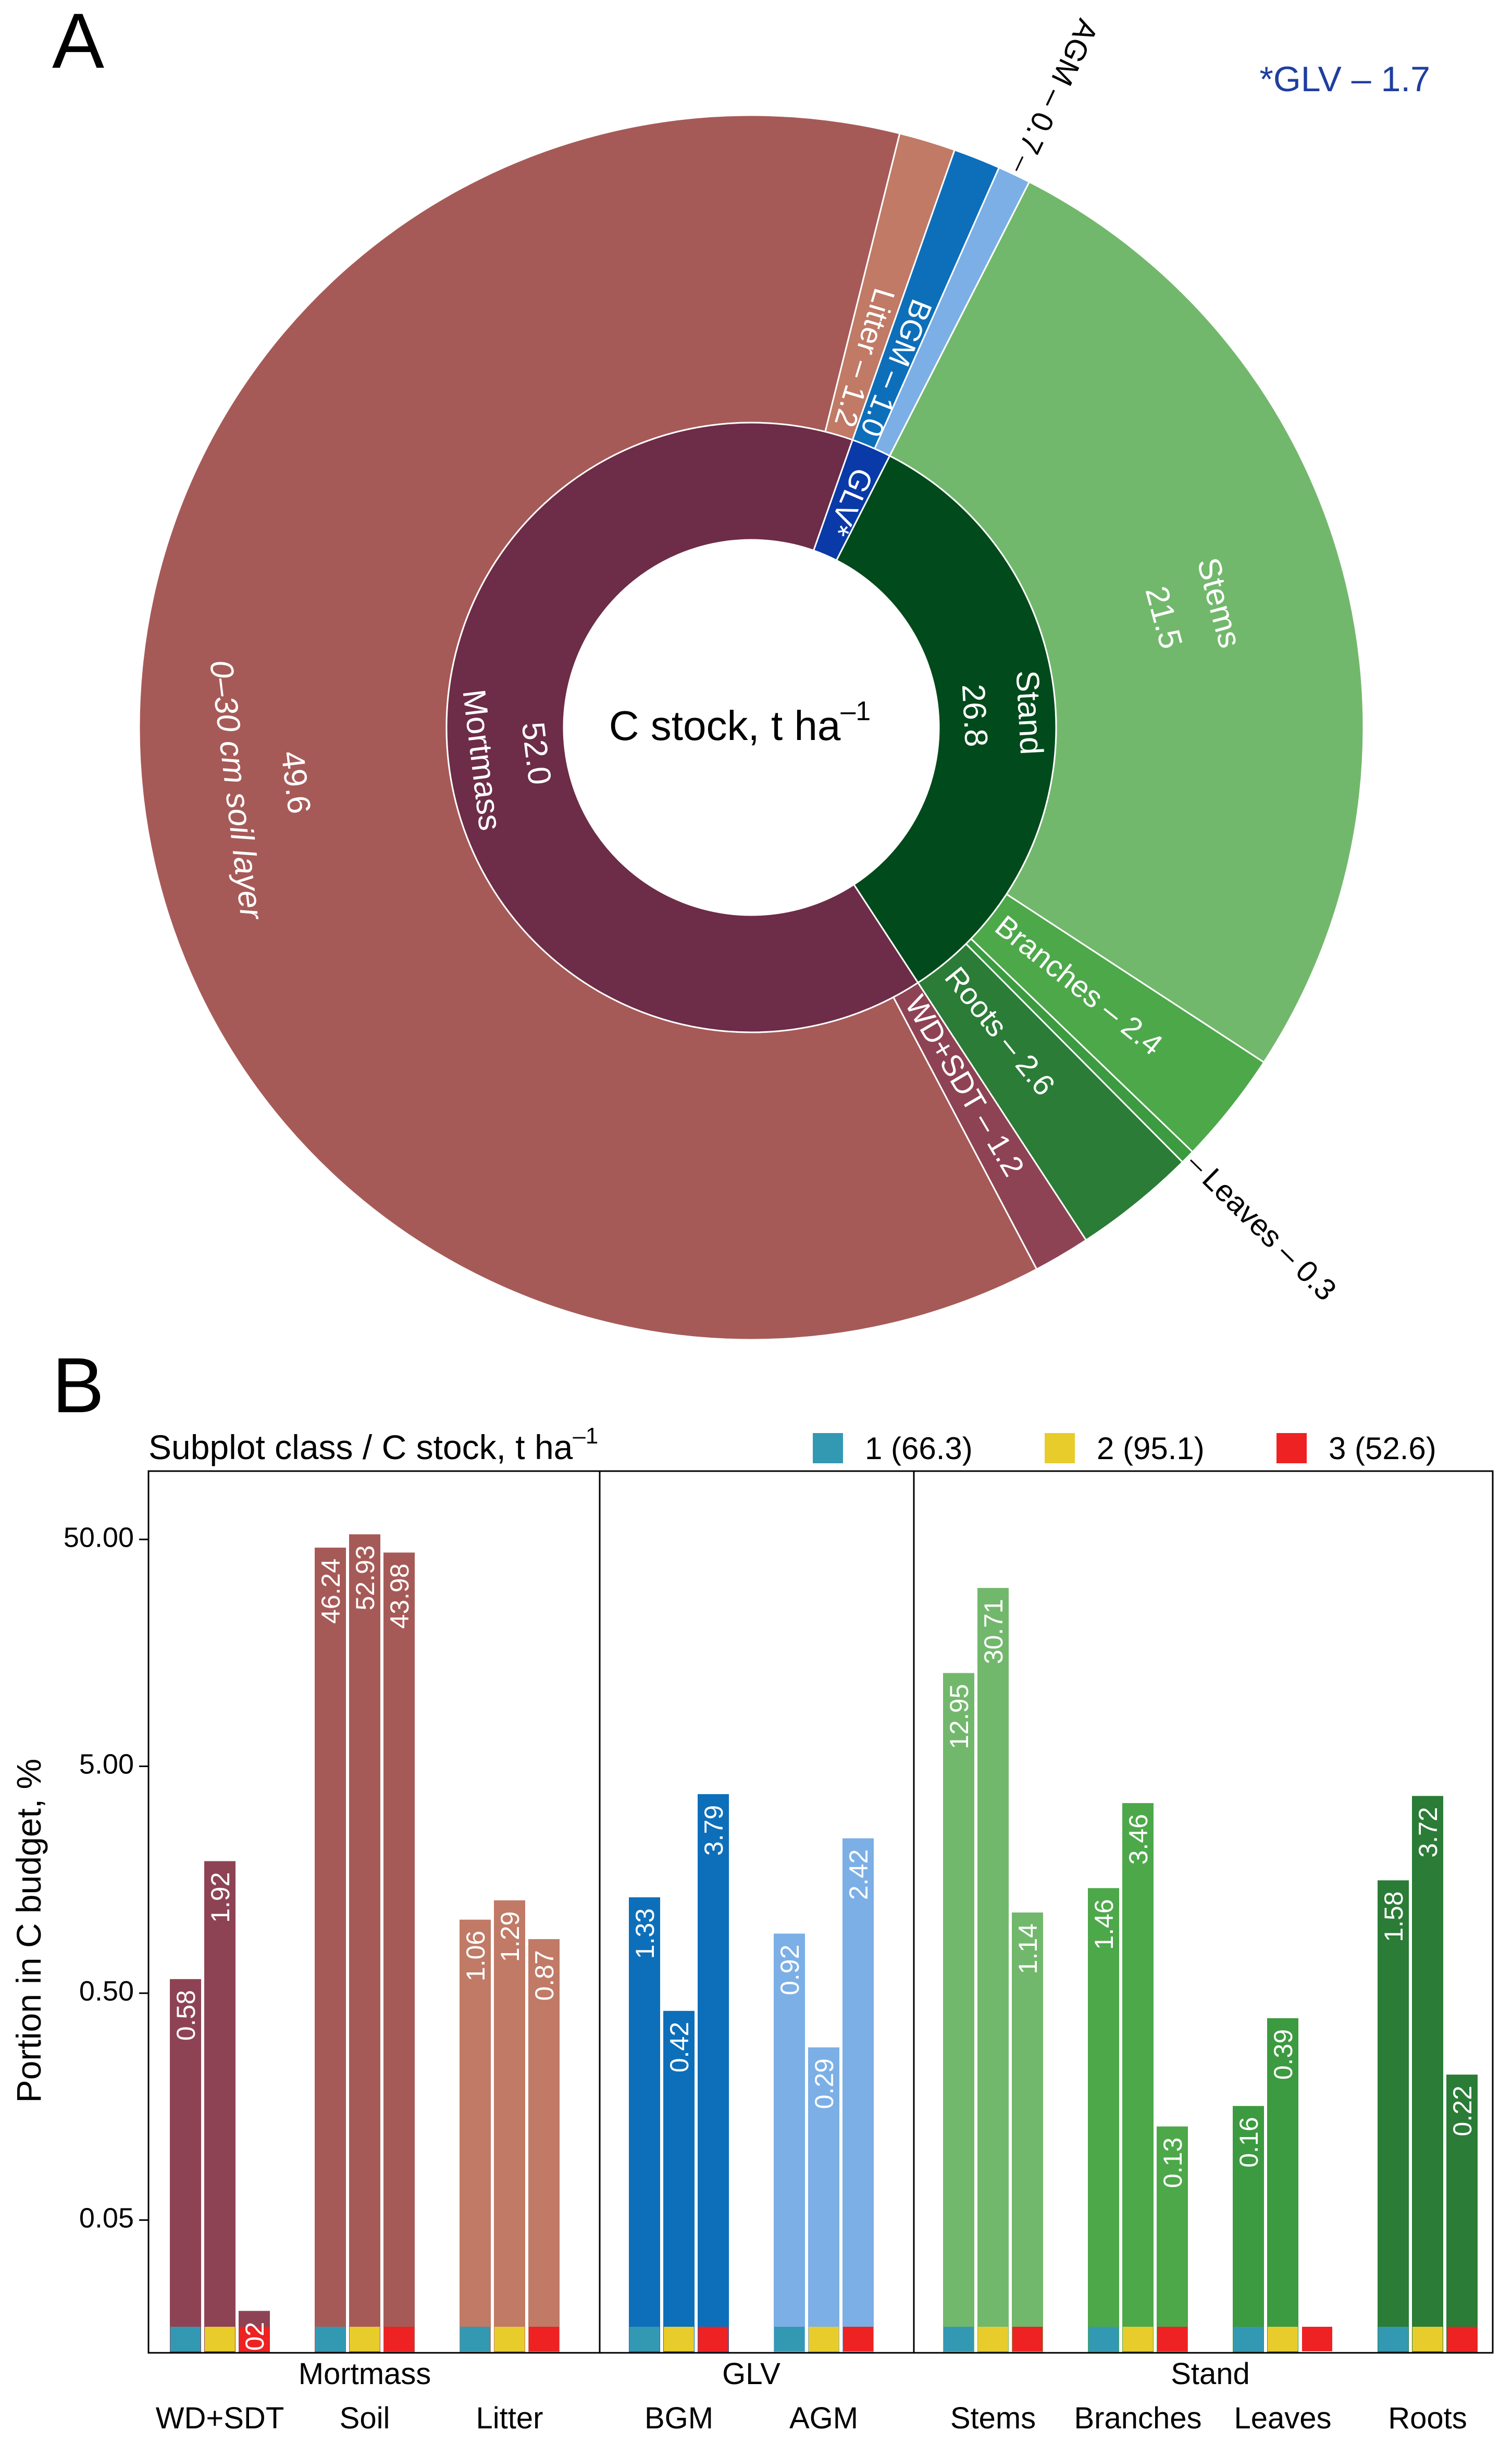 The height and width of the screenshot is (2456, 1512). Describe the element at coordinates (789, 1970) in the screenshot. I see `bar-value-label: 0.92` at that location.